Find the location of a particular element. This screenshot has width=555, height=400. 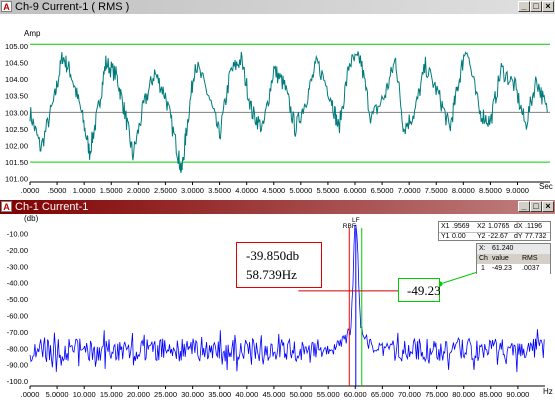

top-y-axis-label: Amp is located at coordinates (32, 33).